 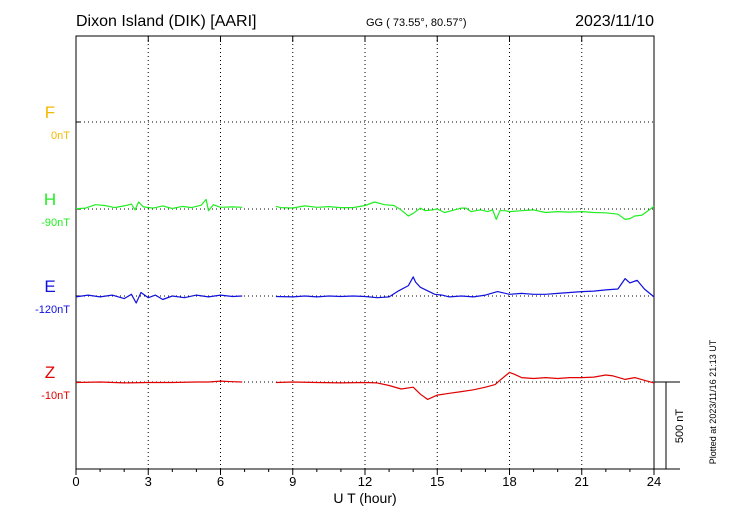 I want to click on x-tick-label: 15, so click(x=437, y=481).